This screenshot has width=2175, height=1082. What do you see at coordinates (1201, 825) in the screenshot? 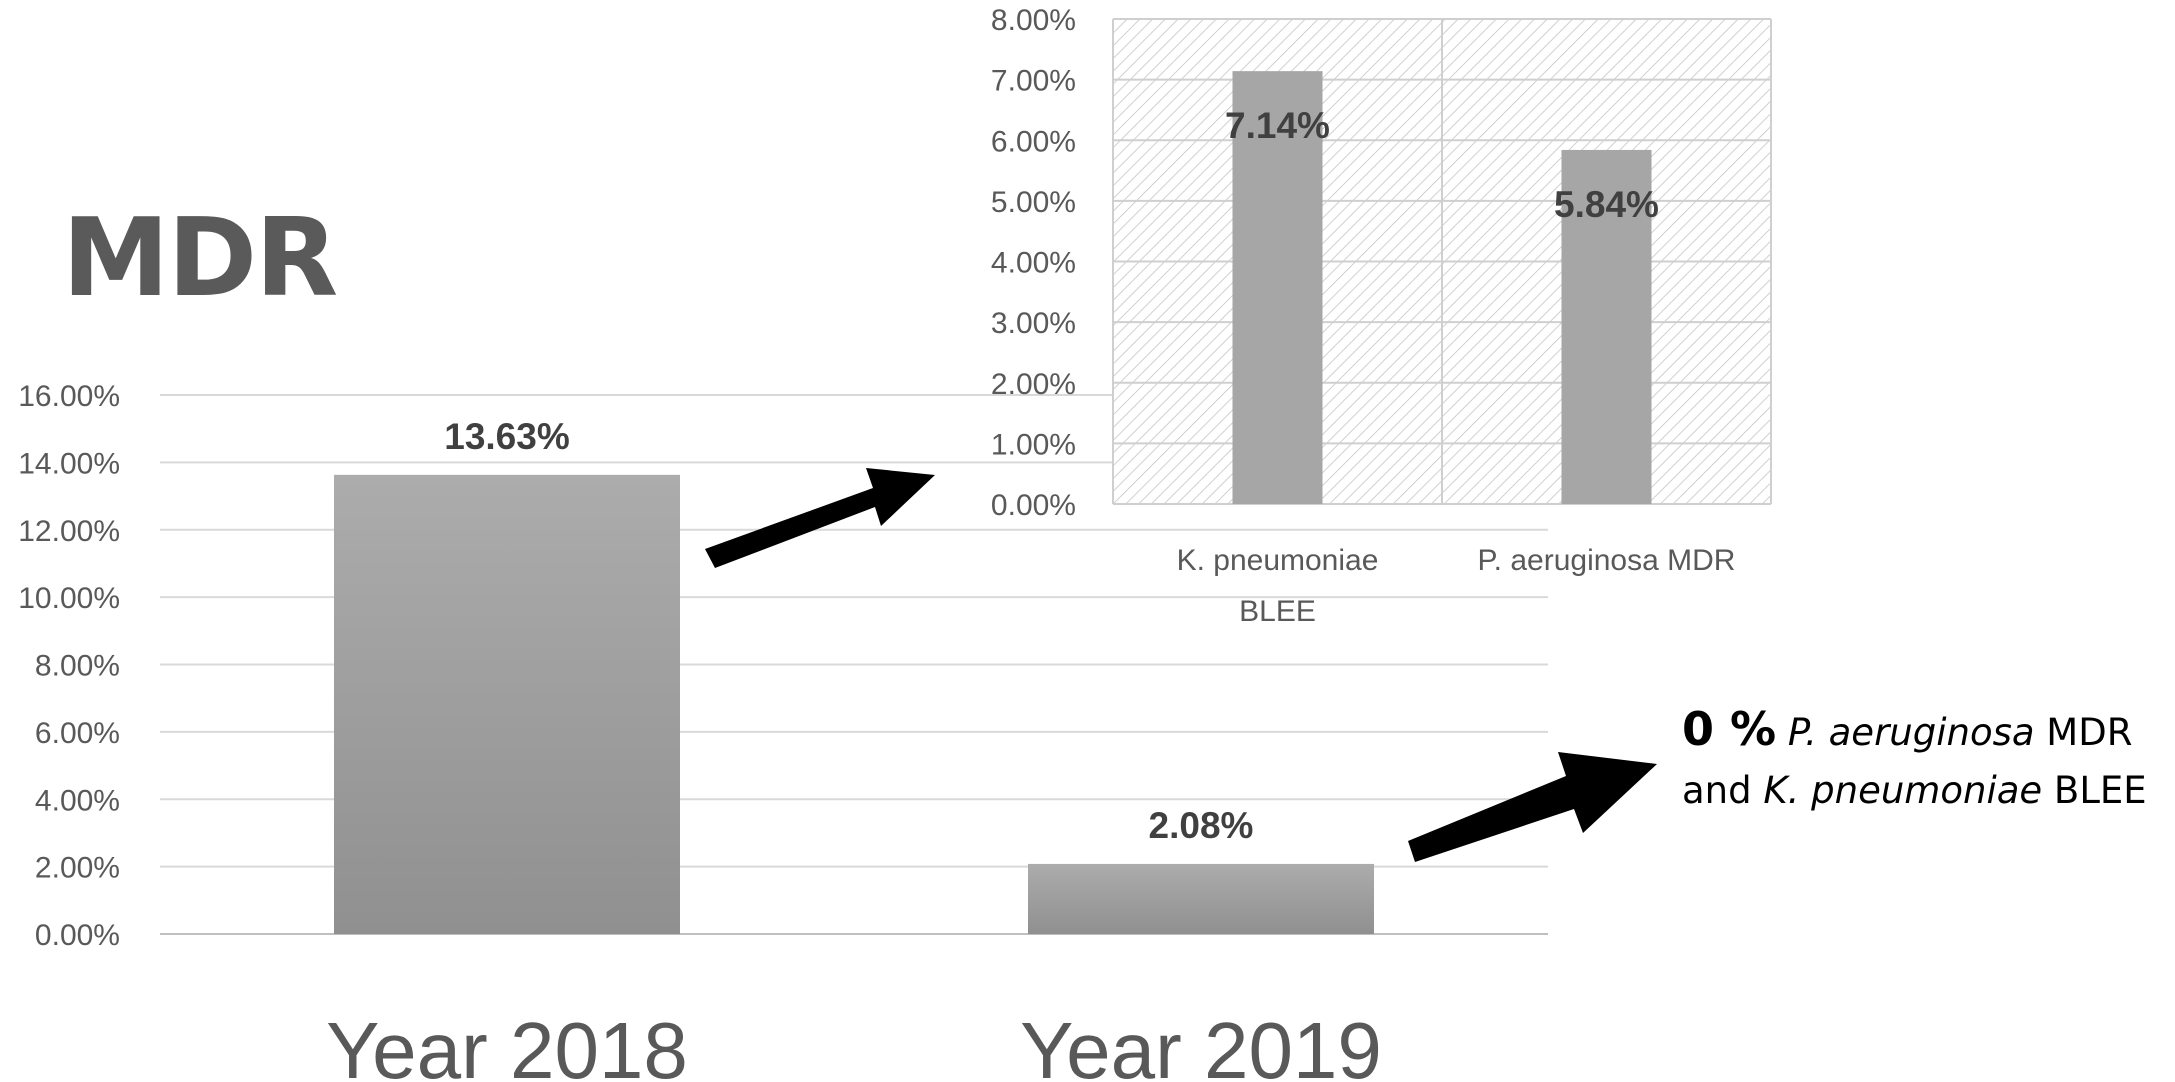
I see `data-label: 2.08%` at bounding box center [1201, 825].